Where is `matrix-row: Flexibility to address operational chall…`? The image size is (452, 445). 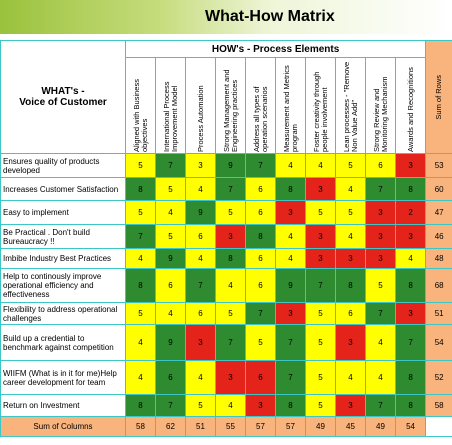 matrix-row: Flexibility to address operational chall… is located at coordinates (226, 313).